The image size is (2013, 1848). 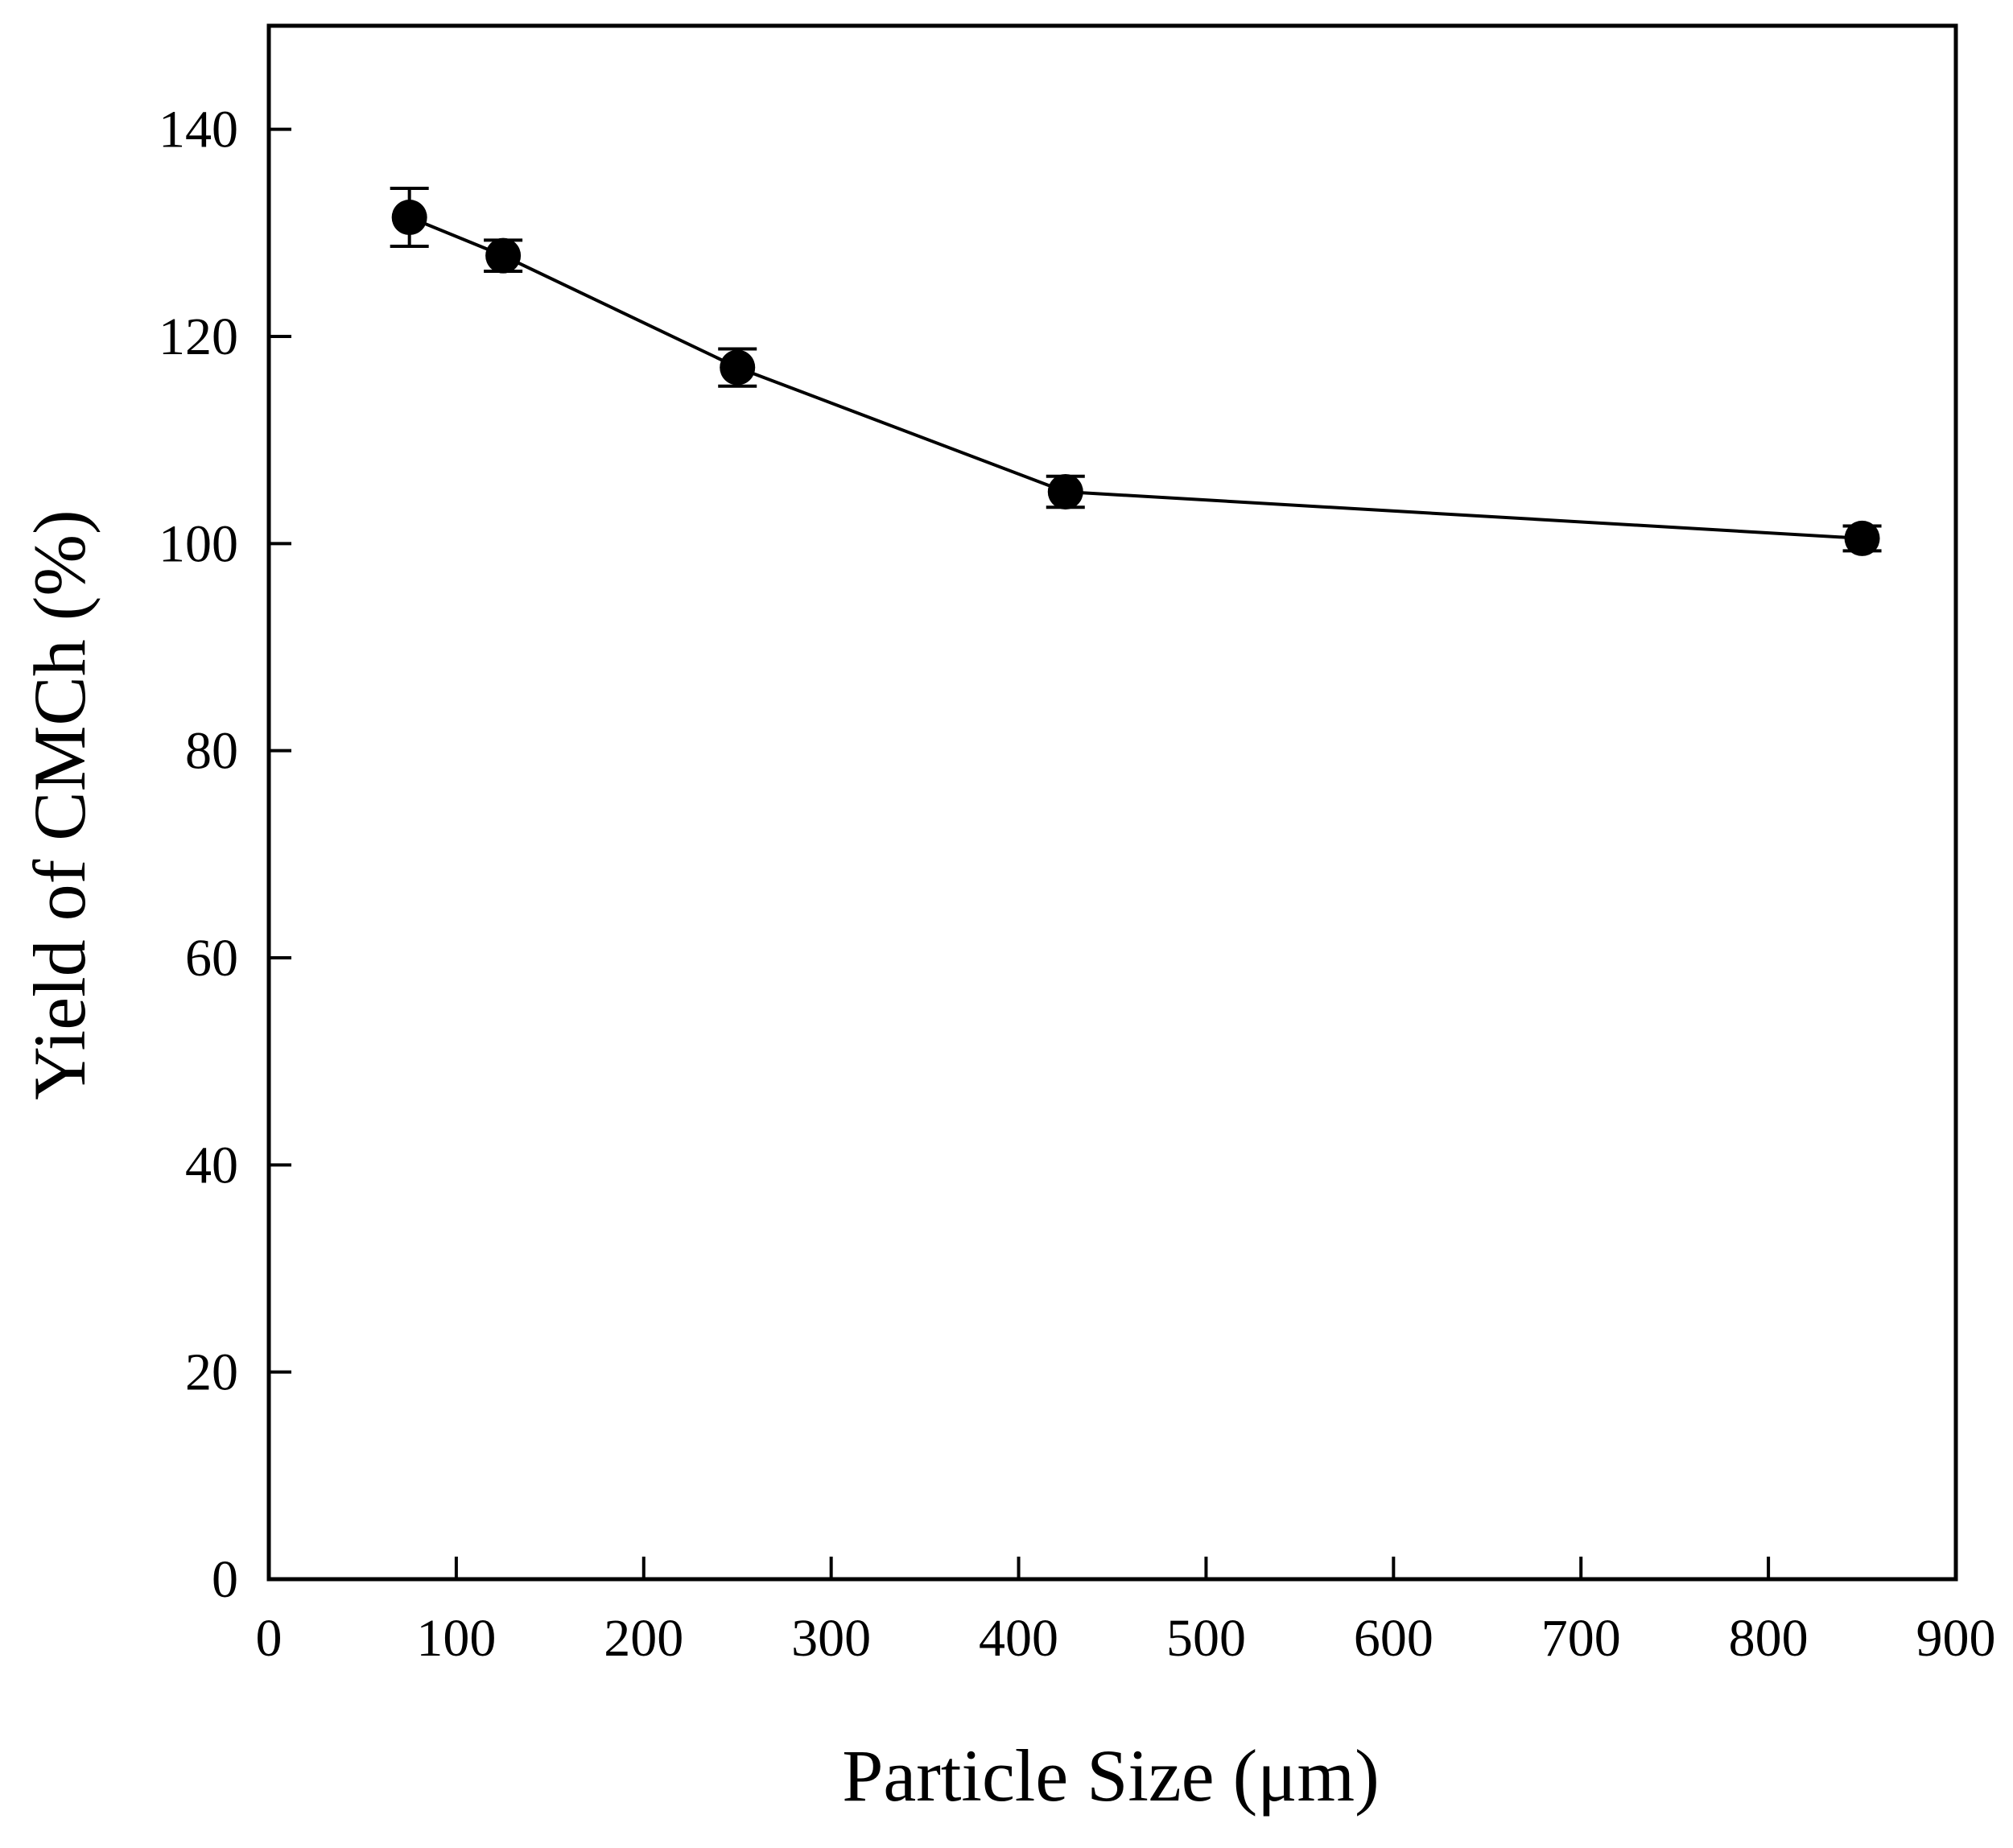 I want to click on y-tick-label: 40, so click(x=211, y=1165).